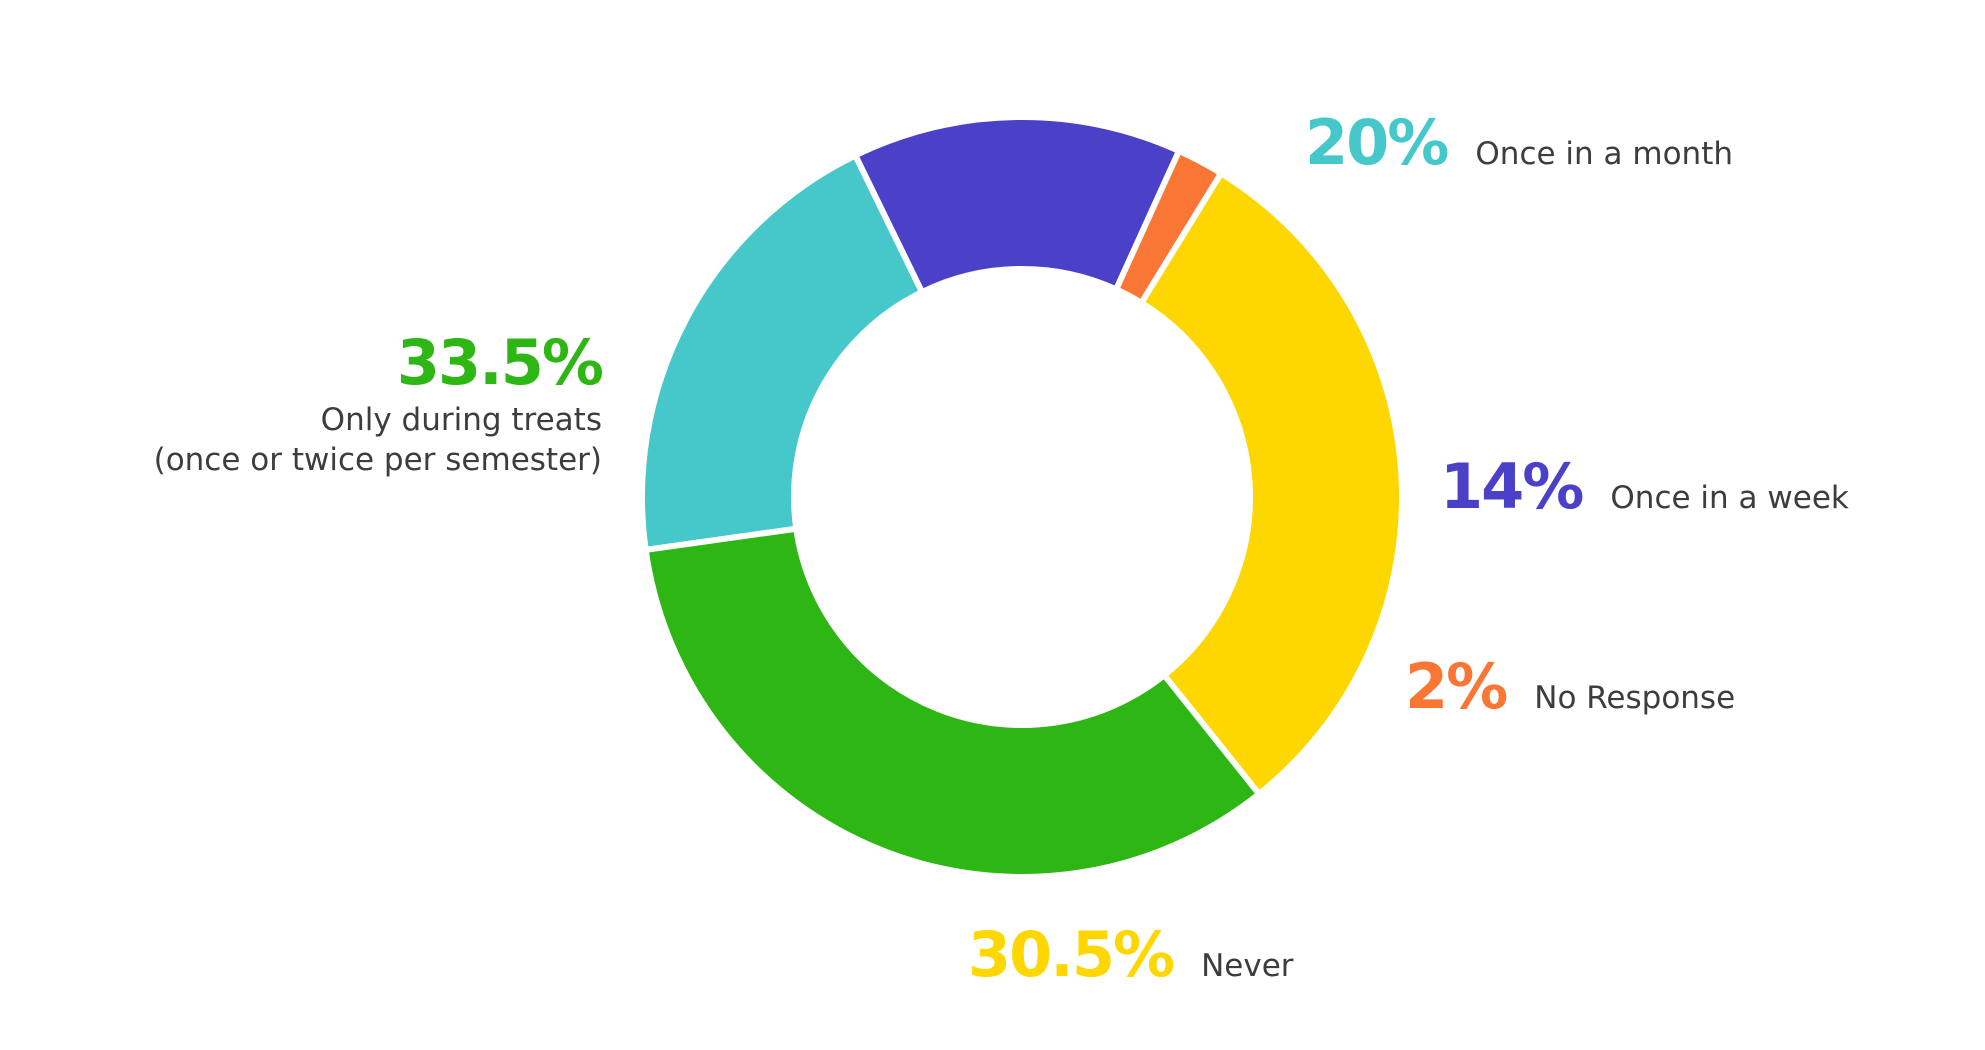 This screenshot has width=1985, height=1050. Describe the element at coordinates (1247, 966) in the screenshot. I see `slice-category-label: Never` at that location.